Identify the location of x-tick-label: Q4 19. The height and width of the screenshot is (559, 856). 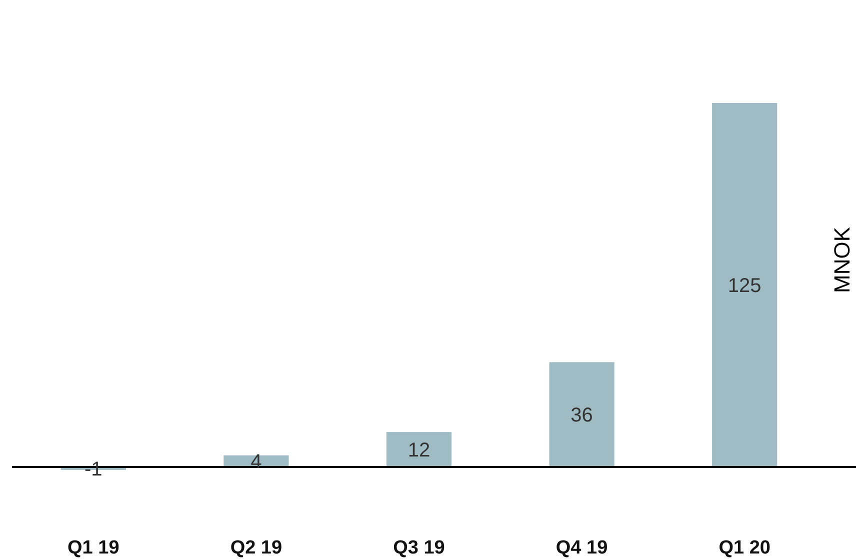
(582, 548).